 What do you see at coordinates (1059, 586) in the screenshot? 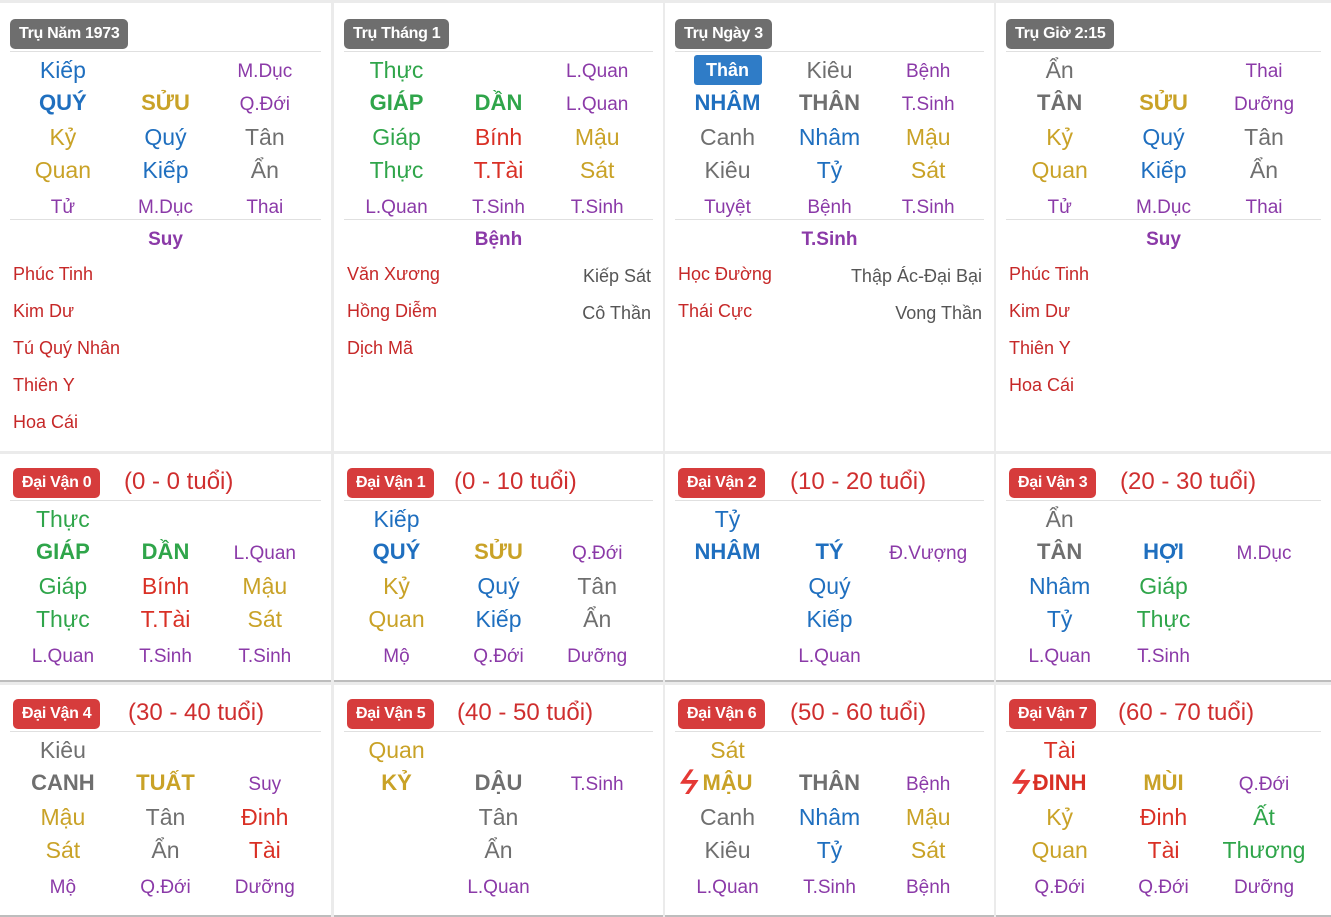
I see `hidden-stem: Nhâm` at bounding box center [1059, 586].